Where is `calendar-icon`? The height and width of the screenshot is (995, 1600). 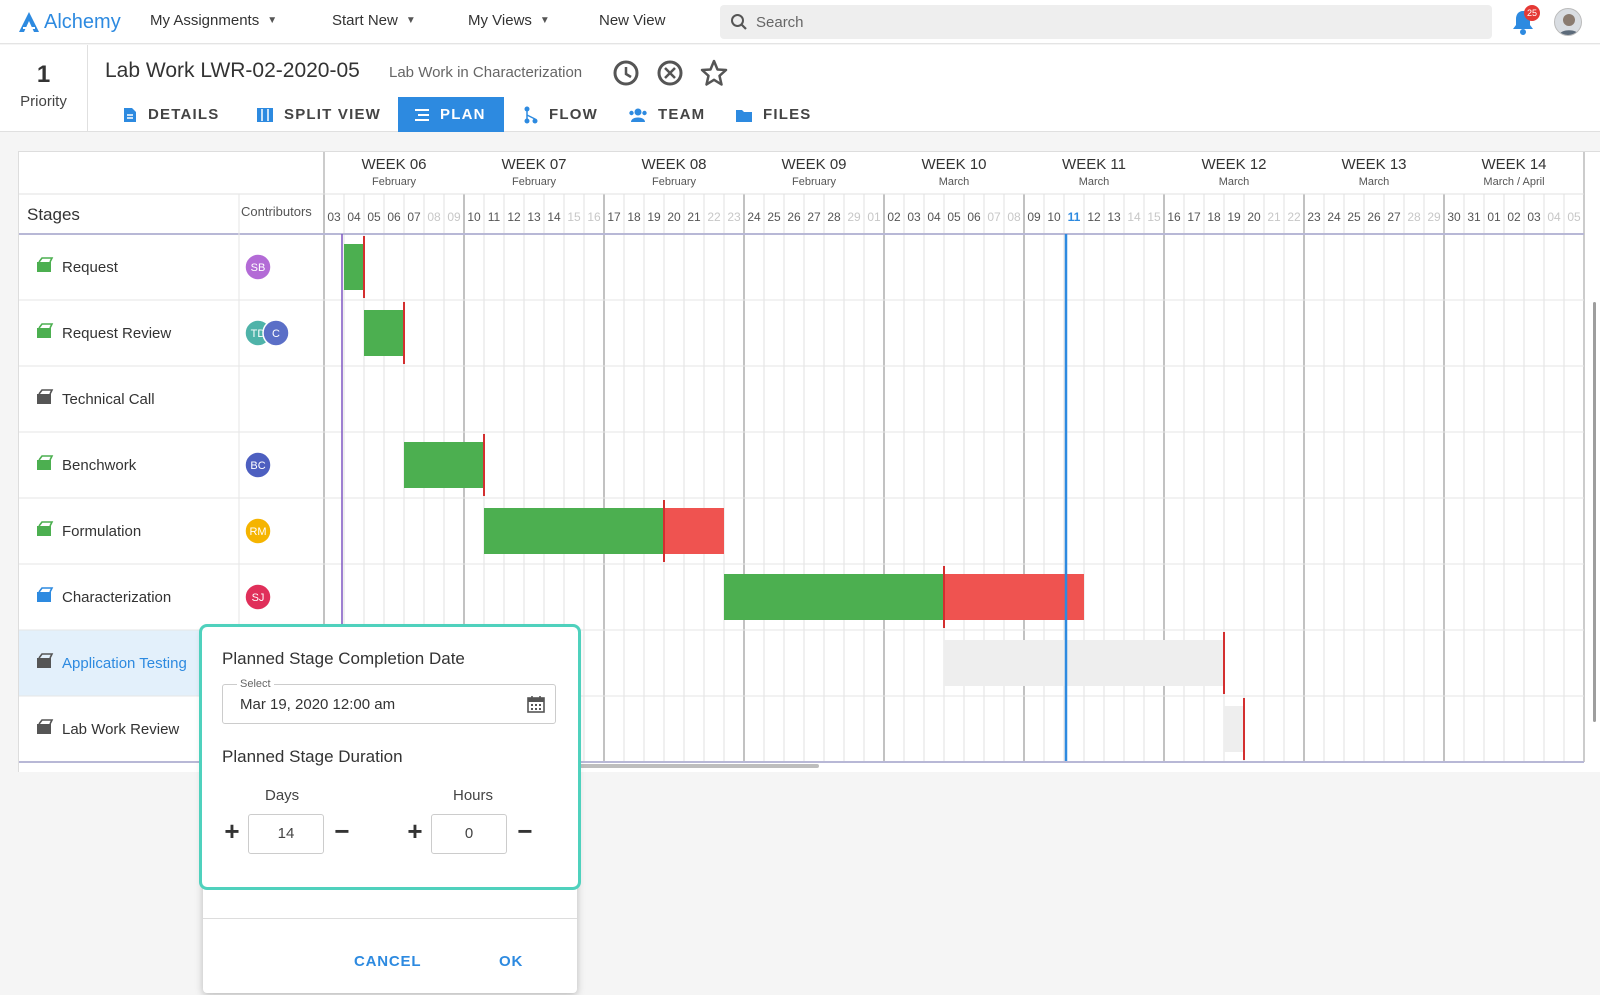 calendar-icon is located at coordinates (536, 704).